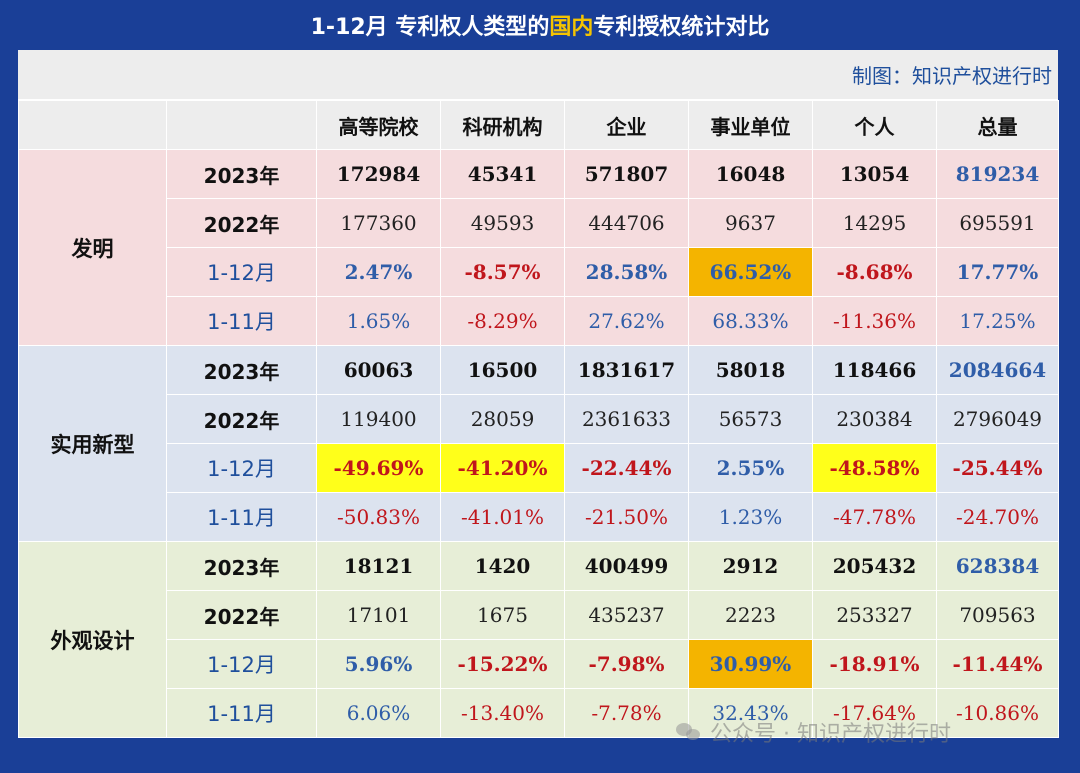 This screenshot has height=773, width=1080. Describe the element at coordinates (750, 321) in the screenshot. I see `data-cell: 68.33%` at that location.